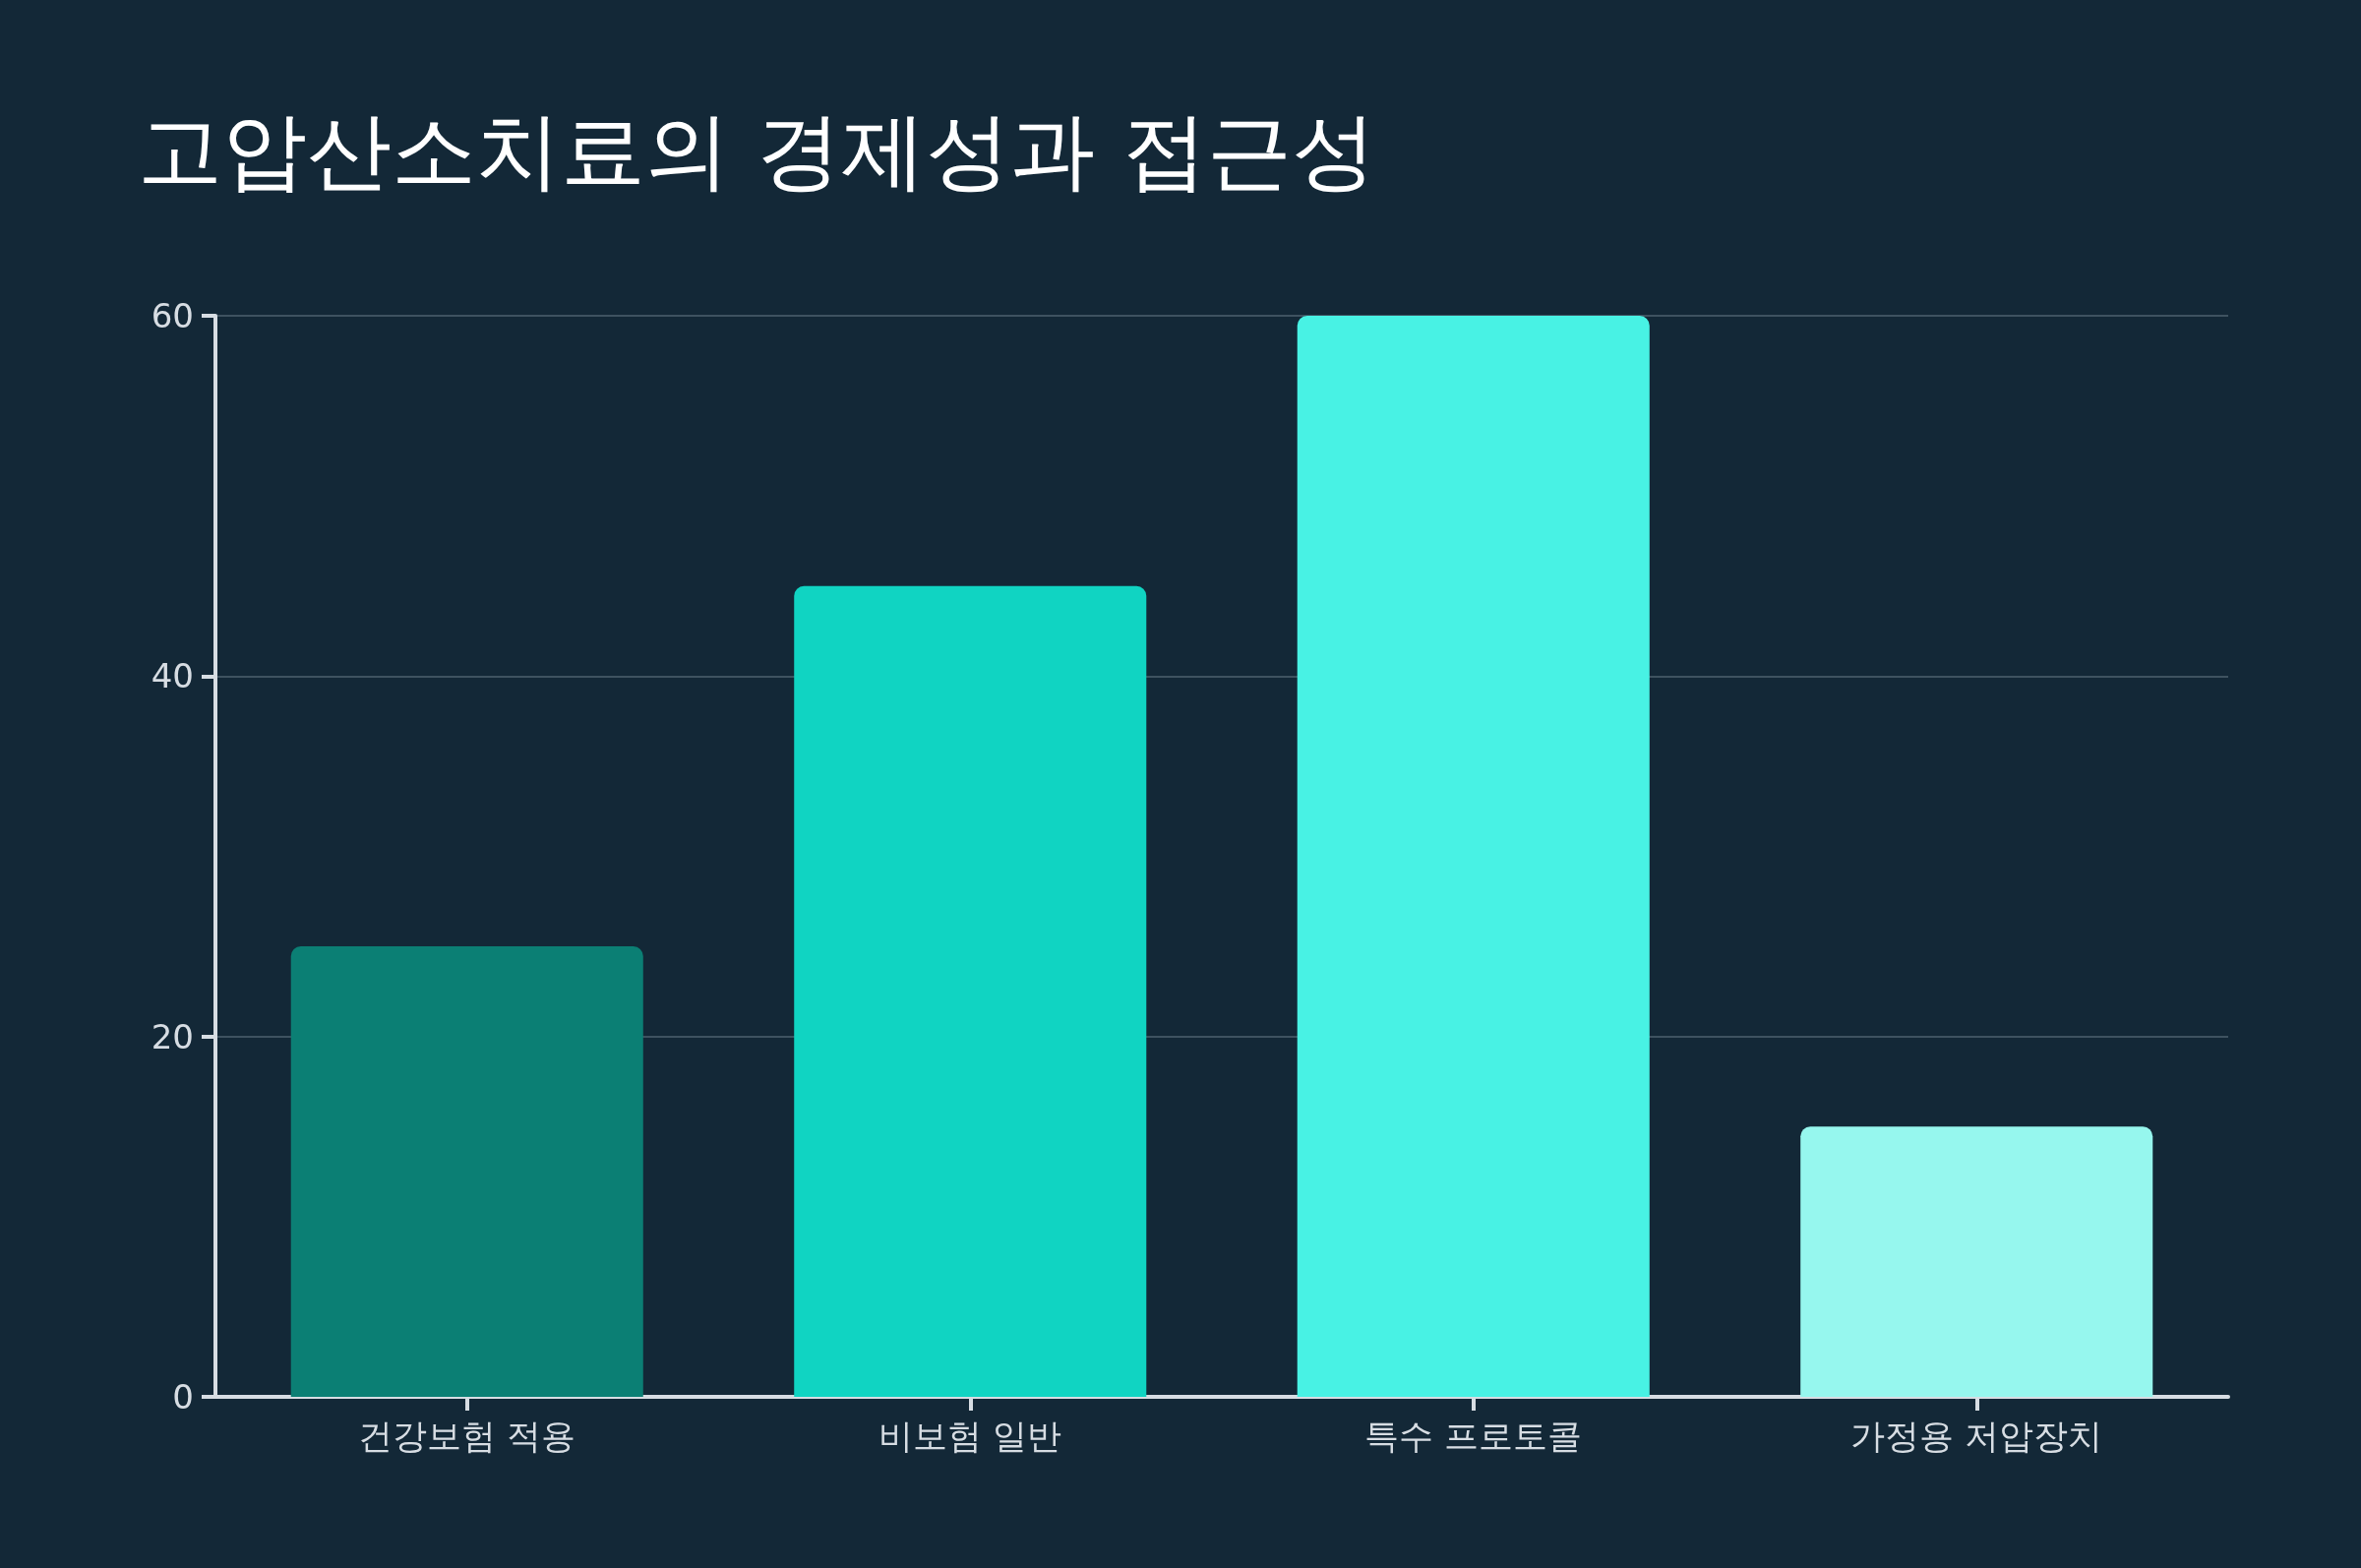 This screenshot has width=2361, height=1568. What do you see at coordinates (467, 1436) in the screenshot?
I see `x-tick-label: 건강보험 적용` at bounding box center [467, 1436].